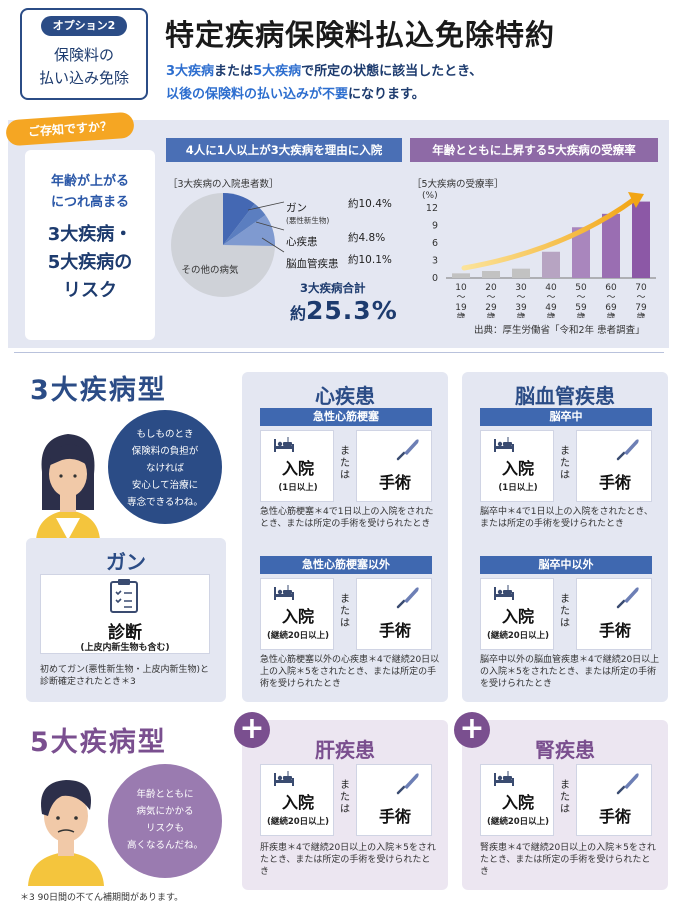 This screenshot has width=677, height=905. What do you see at coordinates (408, 599) in the screenshot?
I see `shin-b-scalpel-icon` at bounding box center [408, 599].